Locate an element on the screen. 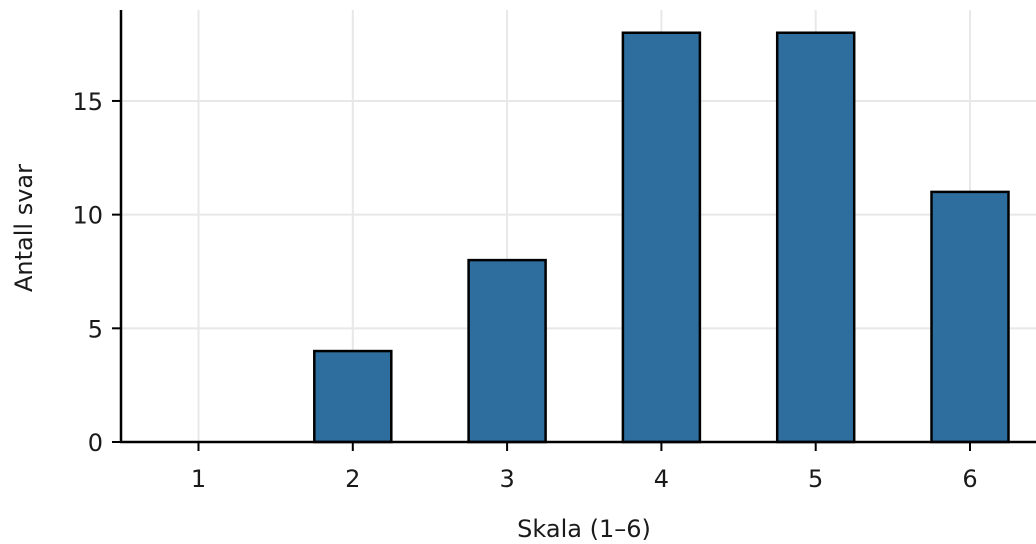  x-tick-label: 3 is located at coordinates (506, 479).